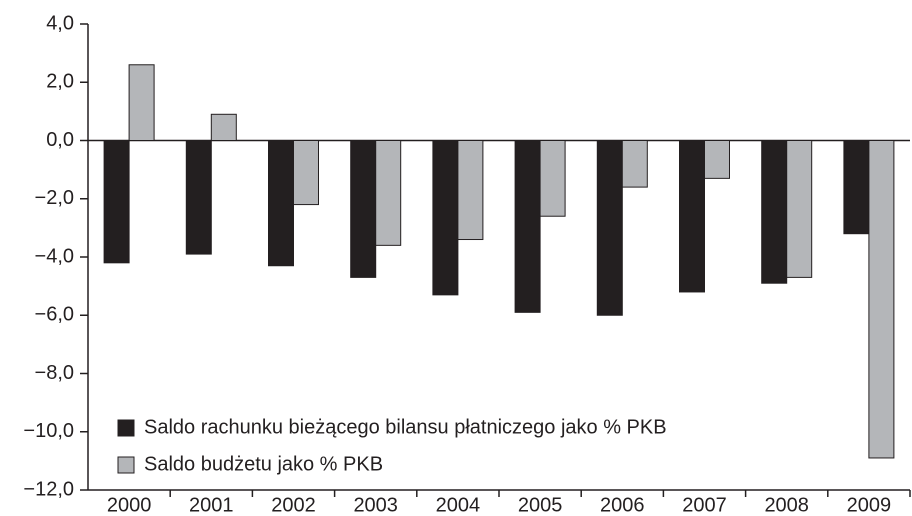  I want to click on y-tick-label: −12,0, so click(48, 489).